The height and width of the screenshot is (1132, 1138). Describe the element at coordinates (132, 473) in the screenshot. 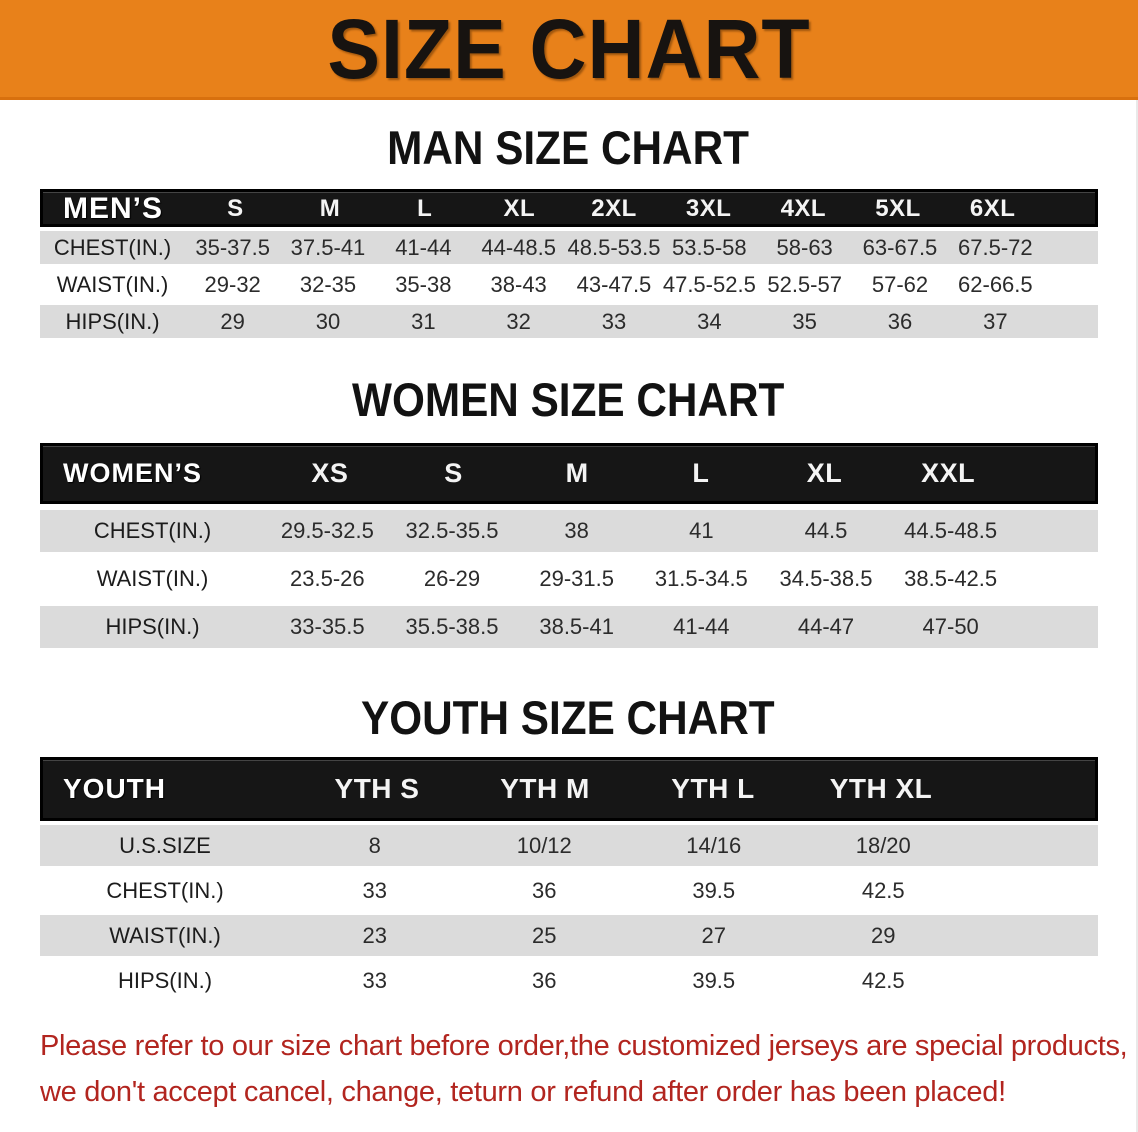

I see `table-group-label: WOMEN’S` at that location.